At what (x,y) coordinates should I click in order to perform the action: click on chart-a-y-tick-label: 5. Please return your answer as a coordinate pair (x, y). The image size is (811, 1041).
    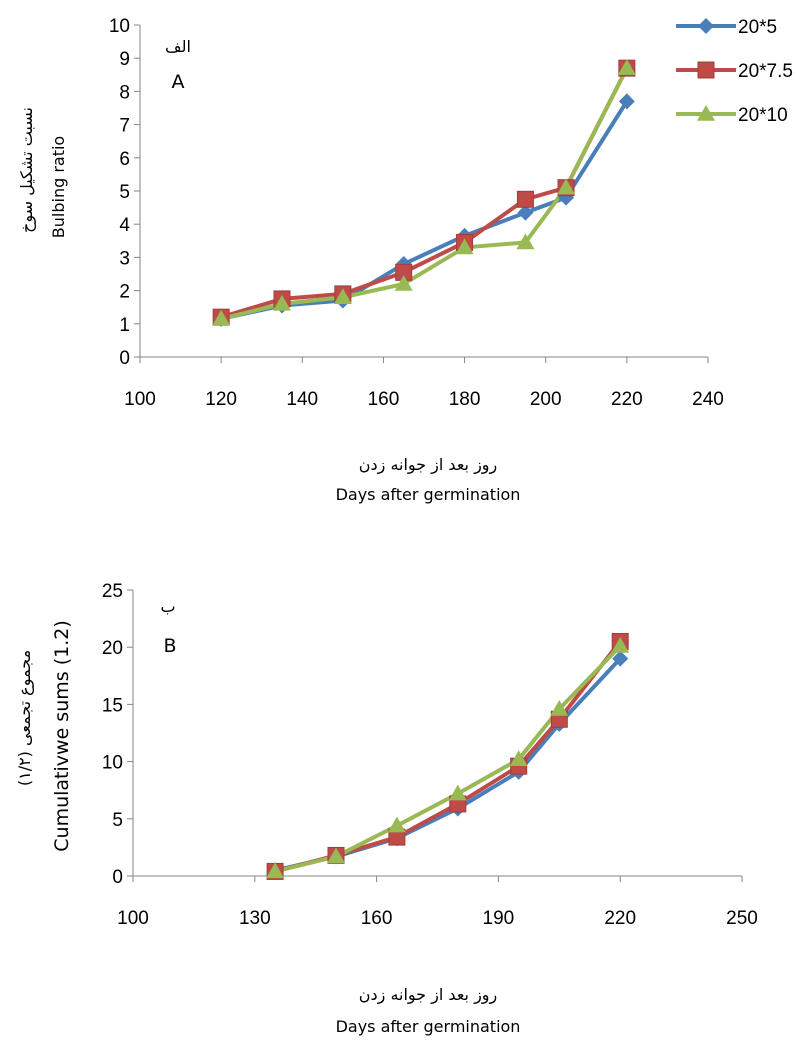
    Looking at the image, I should click on (124, 192).